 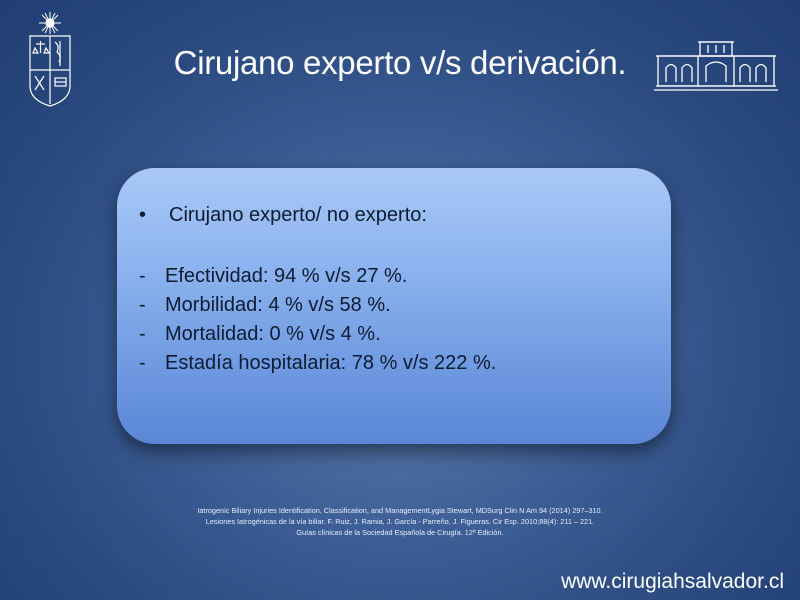 I want to click on list-item: - Estadía hospitalaria: 78 % v/s 222 %., so click(x=317, y=363).